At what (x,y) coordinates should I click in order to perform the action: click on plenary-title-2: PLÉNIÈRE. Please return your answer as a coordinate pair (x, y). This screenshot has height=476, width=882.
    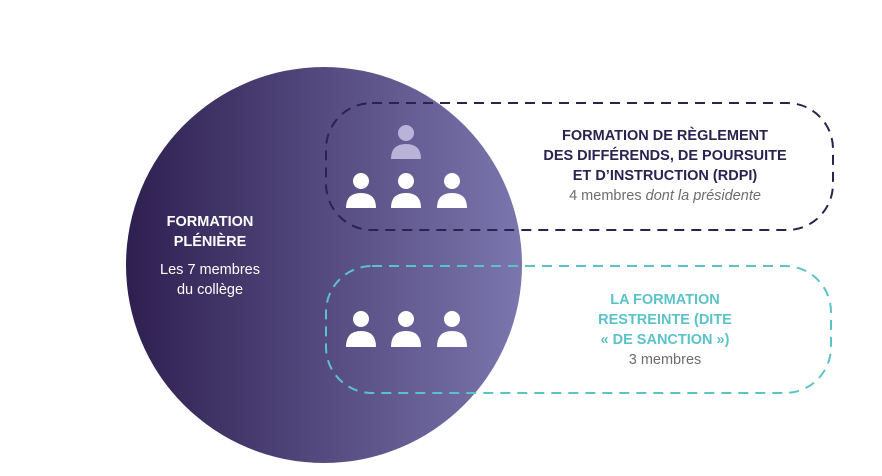
    Looking at the image, I should click on (210, 242).